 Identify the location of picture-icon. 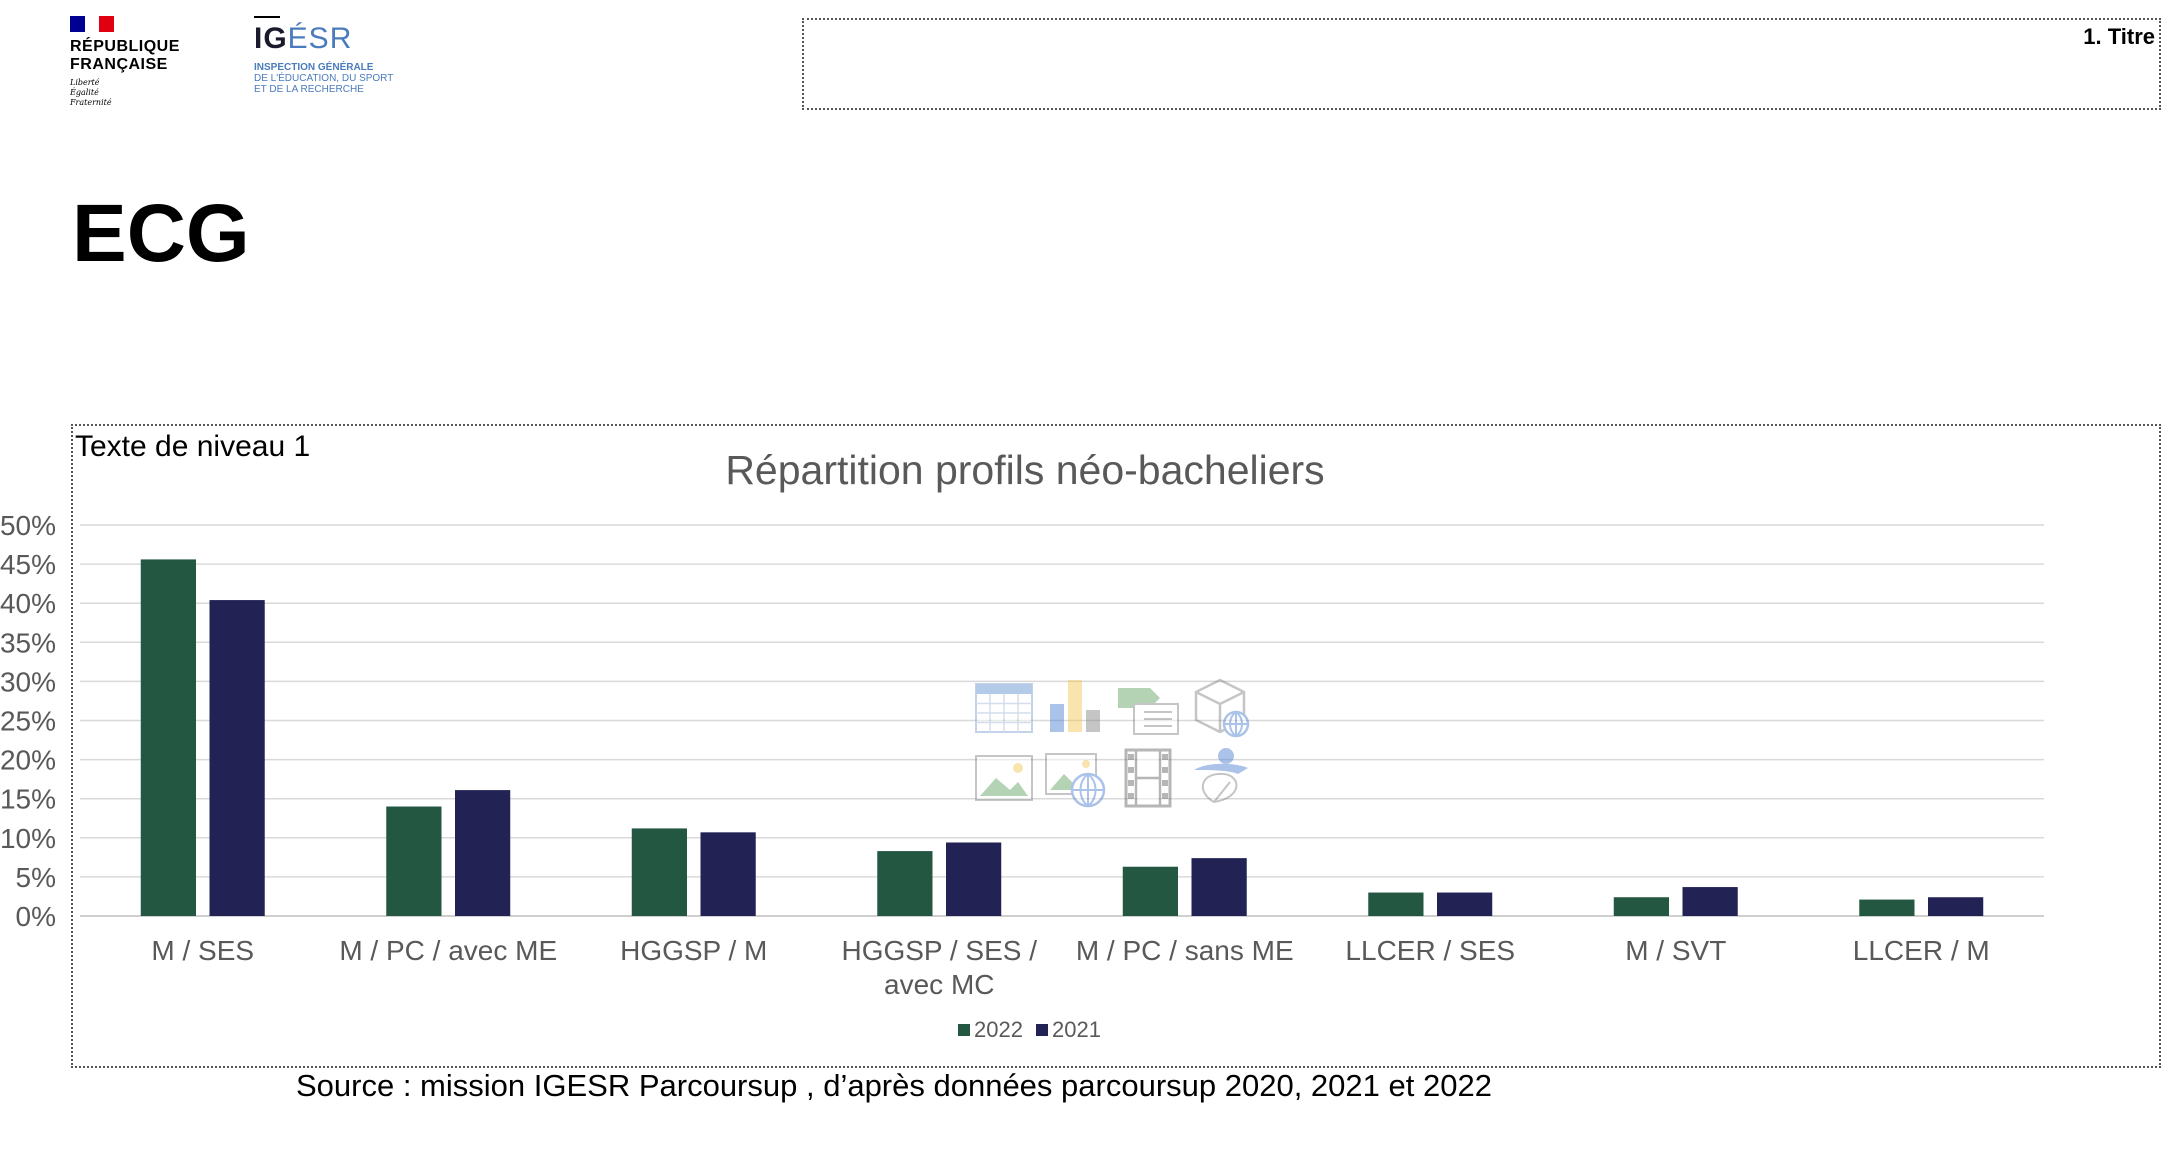
(1004, 778).